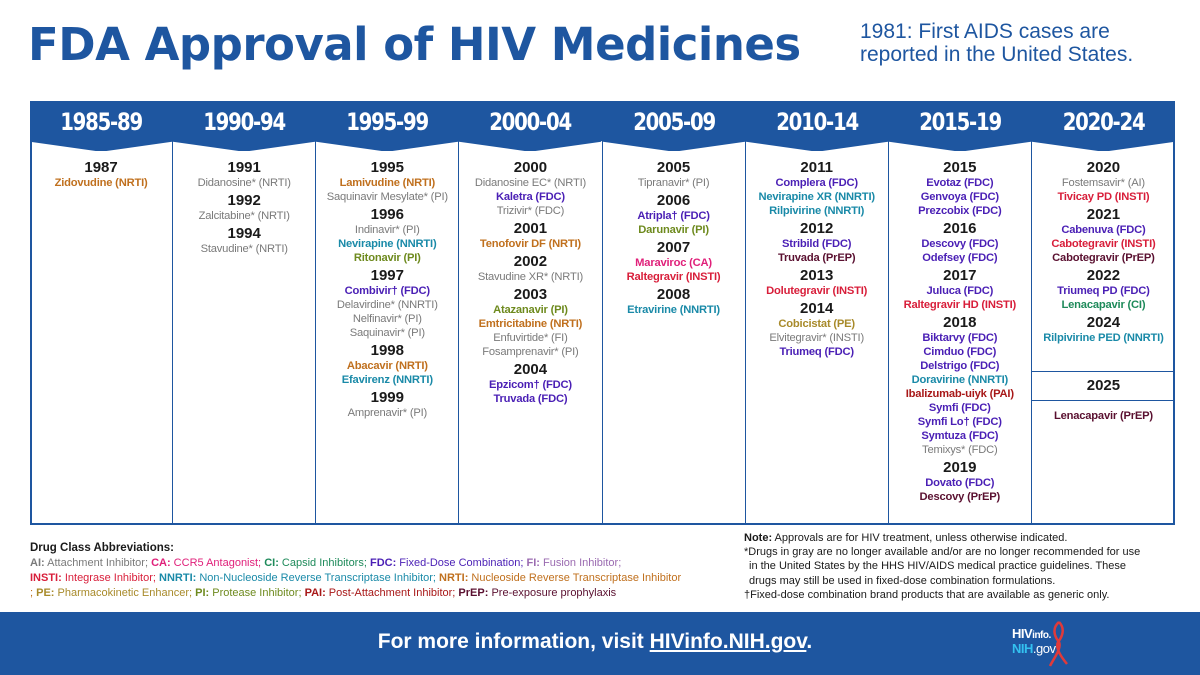 The height and width of the screenshot is (675, 1200). Describe the element at coordinates (1103, 183) in the screenshot. I see `drug-entry: Fostemsavir* (AI)` at that location.